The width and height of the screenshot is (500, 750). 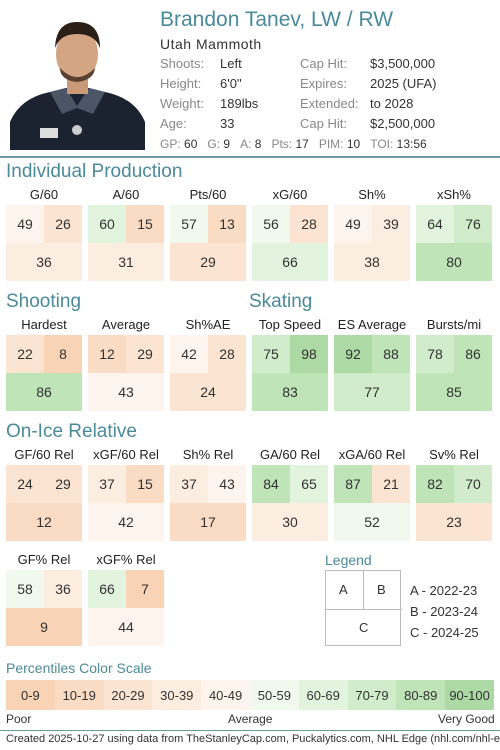 I want to click on scale-very-good-label: Very Good, so click(x=466, y=719).